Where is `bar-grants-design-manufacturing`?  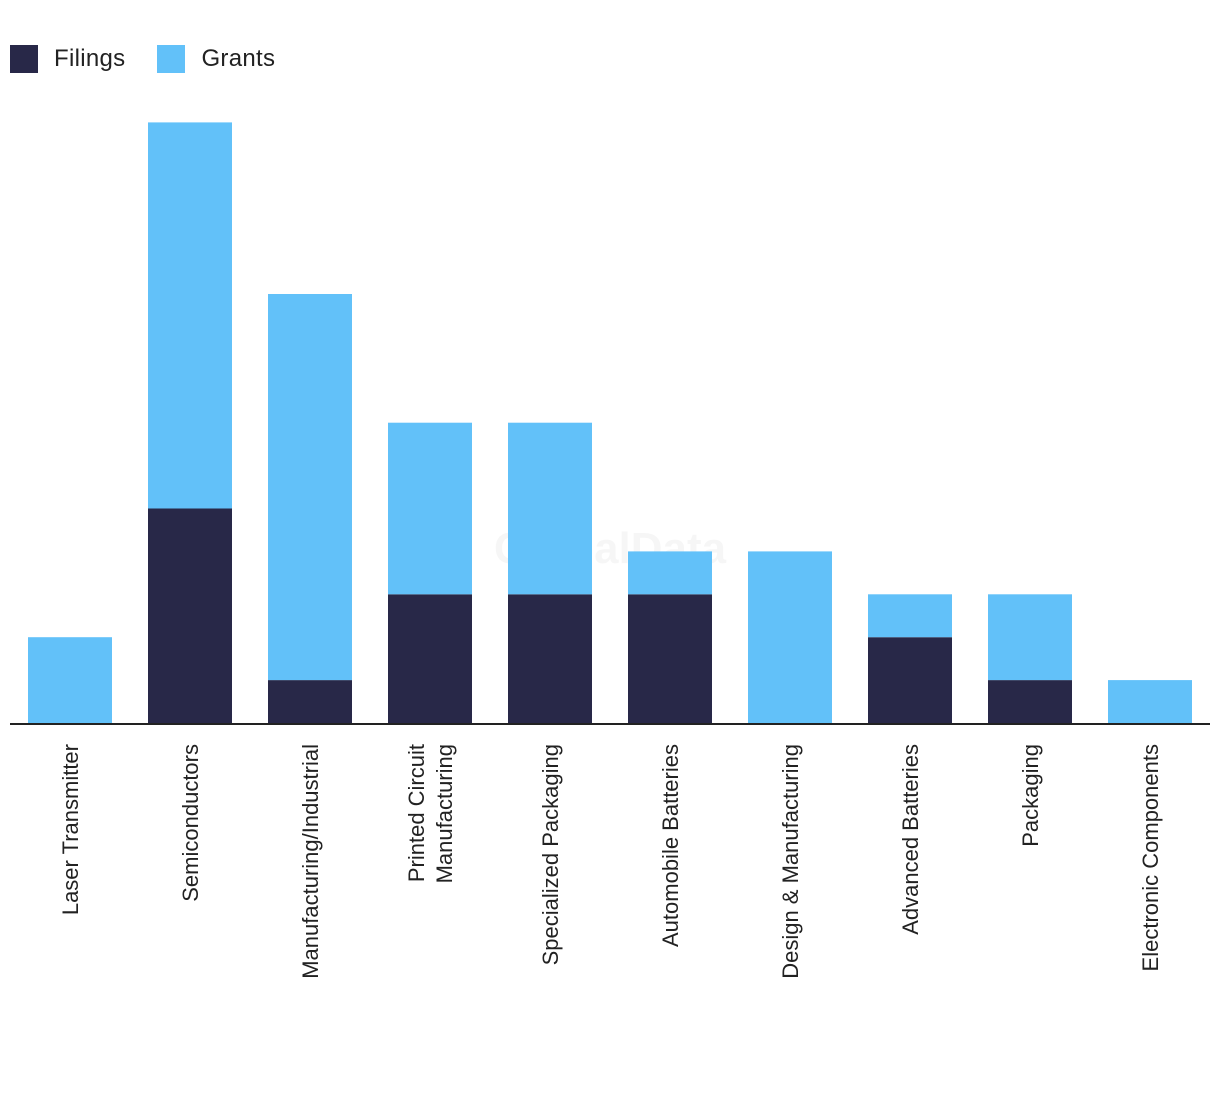 bar-grants-design-manufacturing is located at coordinates (790, 637).